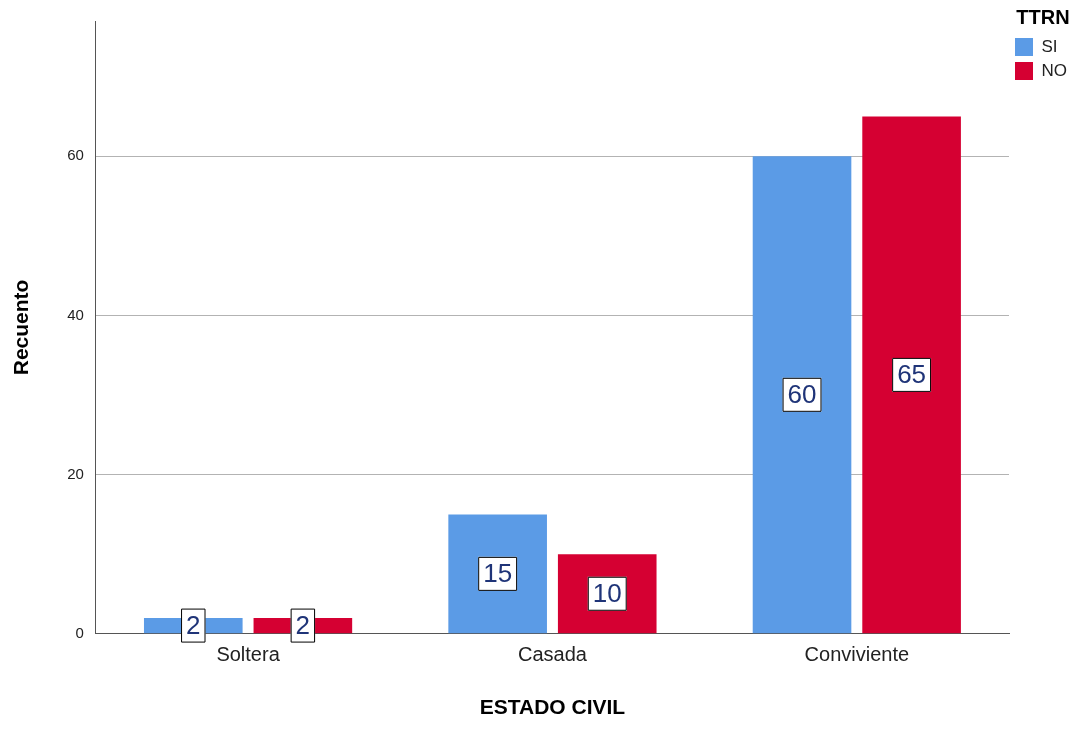 This screenshot has height=731, width=1087. Describe the element at coordinates (552, 654) in the screenshot. I see `x-tick-label: Casada` at that location.